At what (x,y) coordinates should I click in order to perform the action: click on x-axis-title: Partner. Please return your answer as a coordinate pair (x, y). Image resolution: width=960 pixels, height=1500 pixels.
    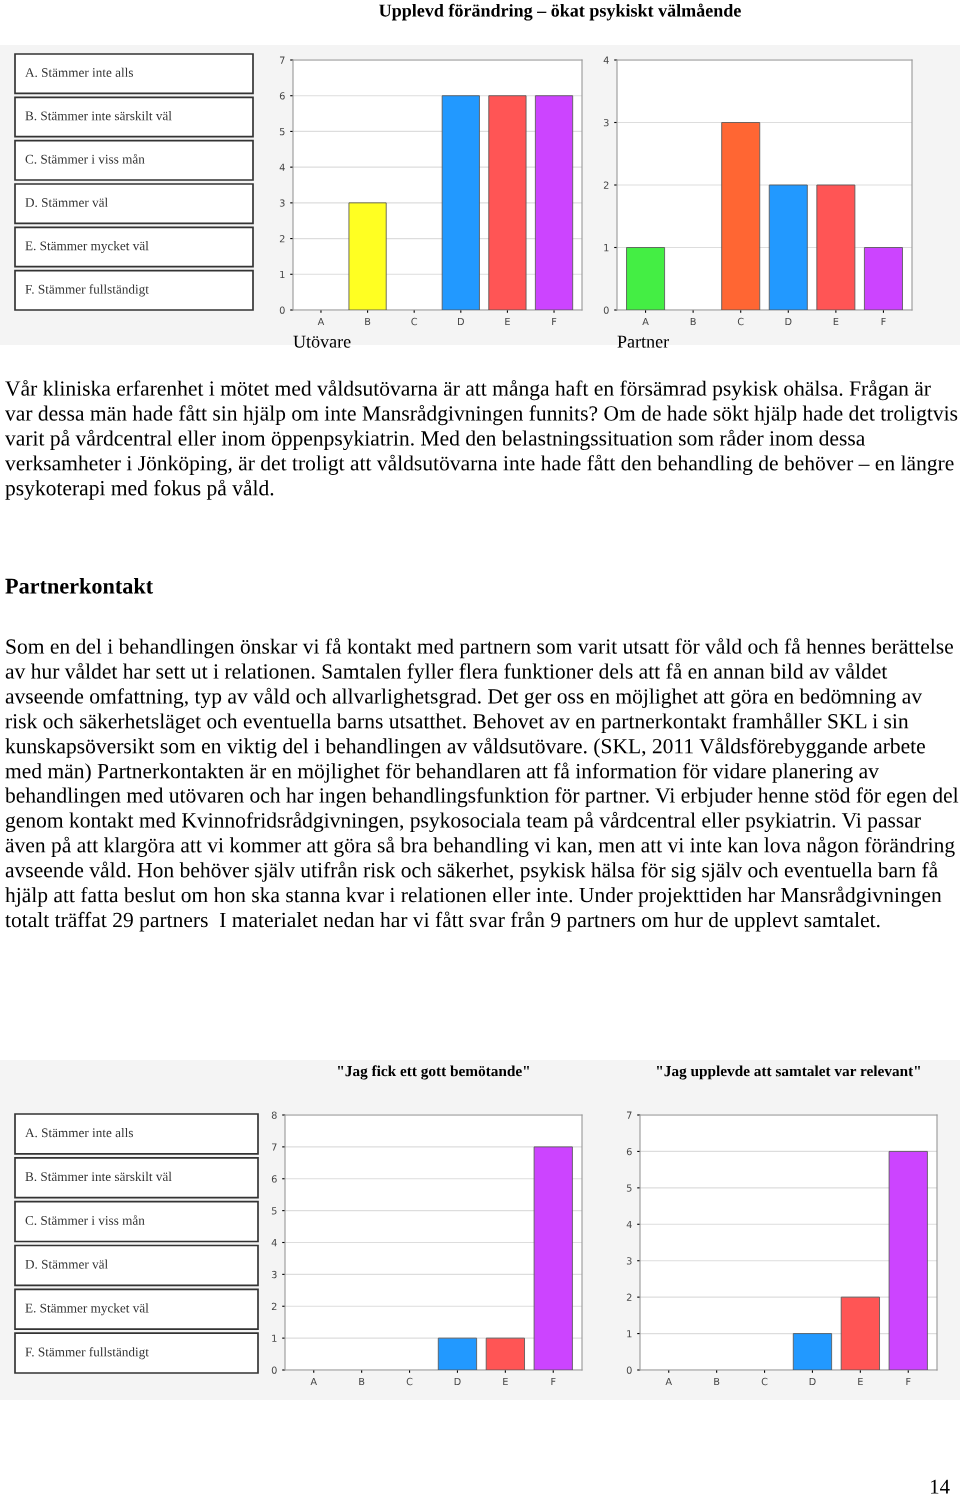
    Looking at the image, I should click on (643, 341).